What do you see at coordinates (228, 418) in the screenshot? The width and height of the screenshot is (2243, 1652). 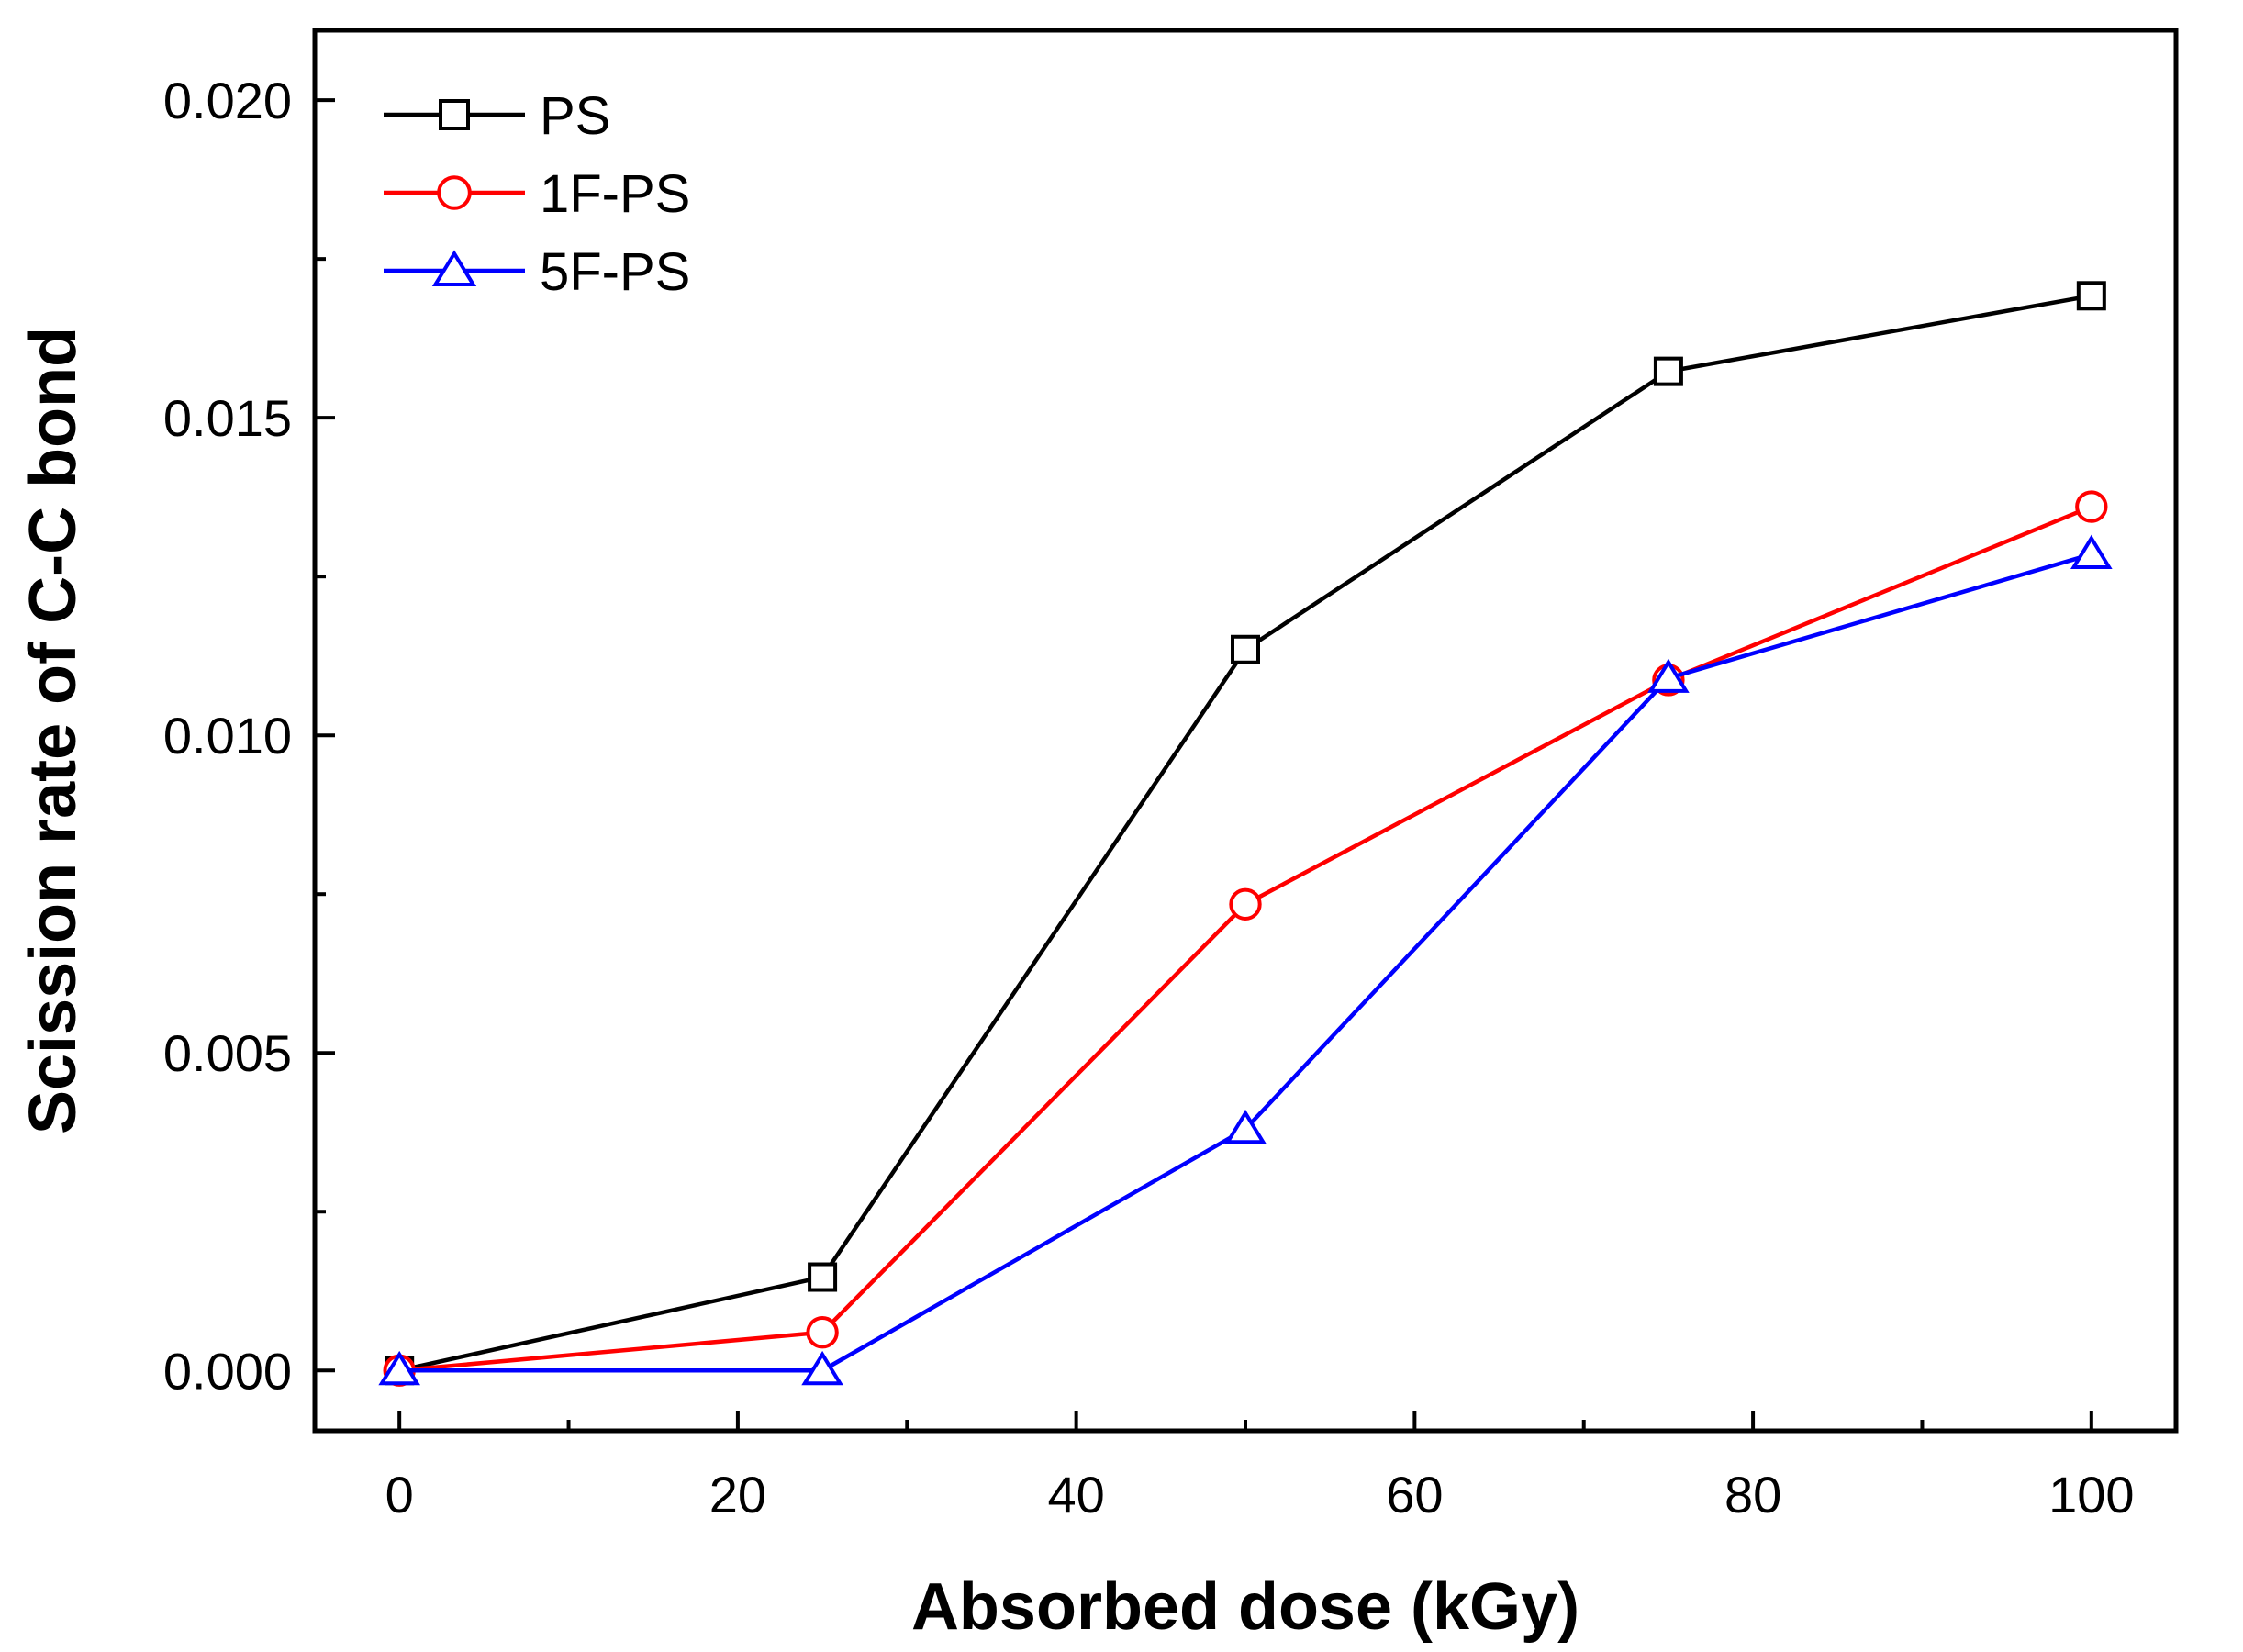 I see `y-tick-label: 0.015` at bounding box center [228, 418].